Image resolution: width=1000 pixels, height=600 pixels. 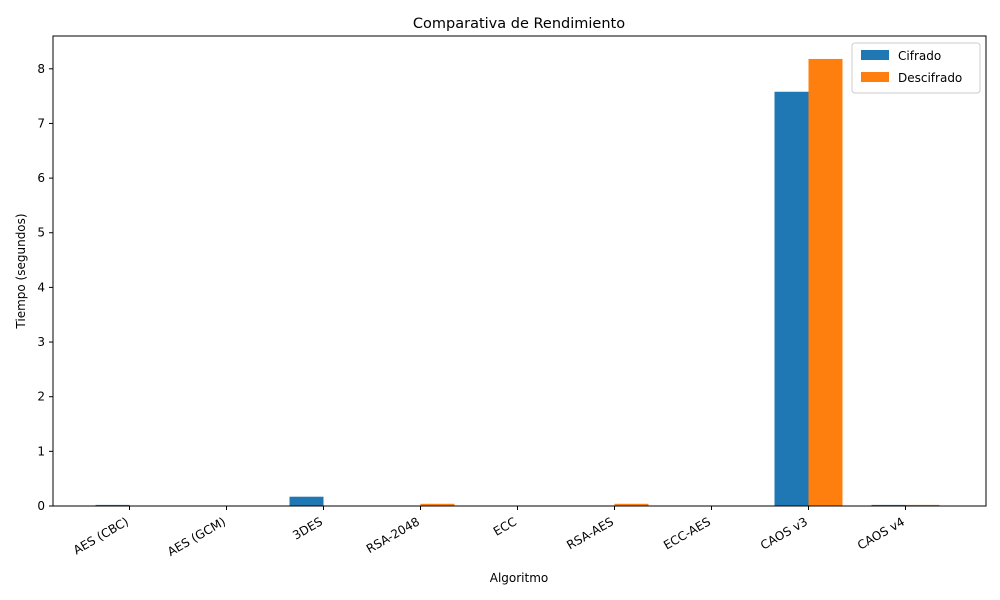 What do you see at coordinates (881, 533) in the screenshot?
I see `x-tick-label: CAOS v4` at bounding box center [881, 533].